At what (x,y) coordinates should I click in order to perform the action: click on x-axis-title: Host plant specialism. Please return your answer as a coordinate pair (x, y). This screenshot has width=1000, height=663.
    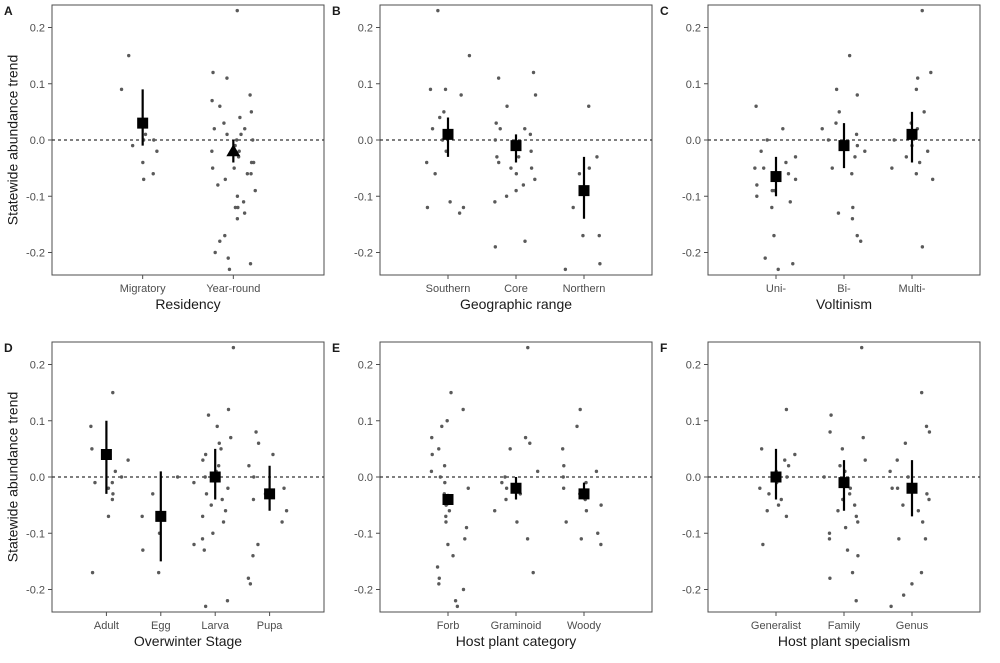
    Looking at the image, I should click on (844, 641).